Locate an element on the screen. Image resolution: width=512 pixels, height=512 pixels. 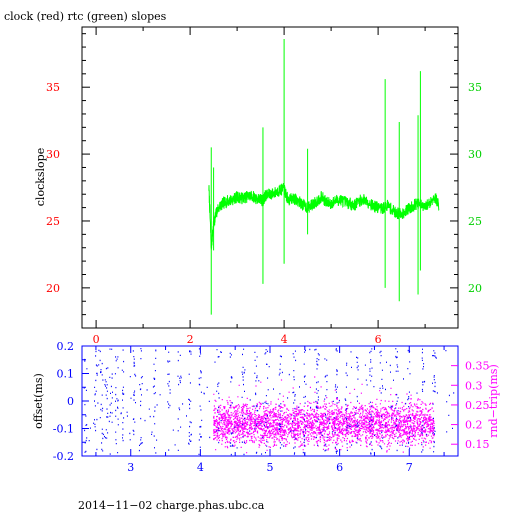
top-y-axis-label: clockslope is located at coordinates (40, 177).